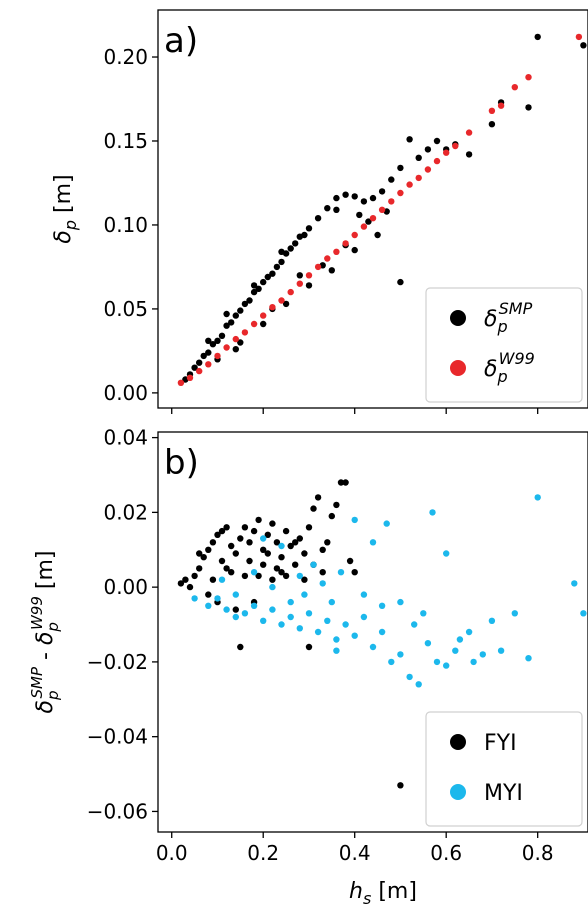  Describe the element at coordinates (355, 853) in the screenshot. I see `x-tick-label: 0.4` at that location.